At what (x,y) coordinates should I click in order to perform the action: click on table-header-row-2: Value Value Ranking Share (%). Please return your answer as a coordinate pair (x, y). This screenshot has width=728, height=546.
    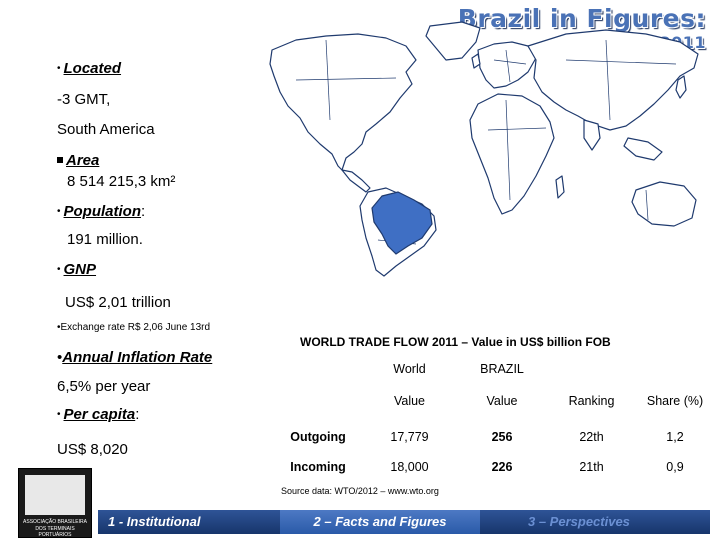
    Looking at the image, I should click on (494, 401).